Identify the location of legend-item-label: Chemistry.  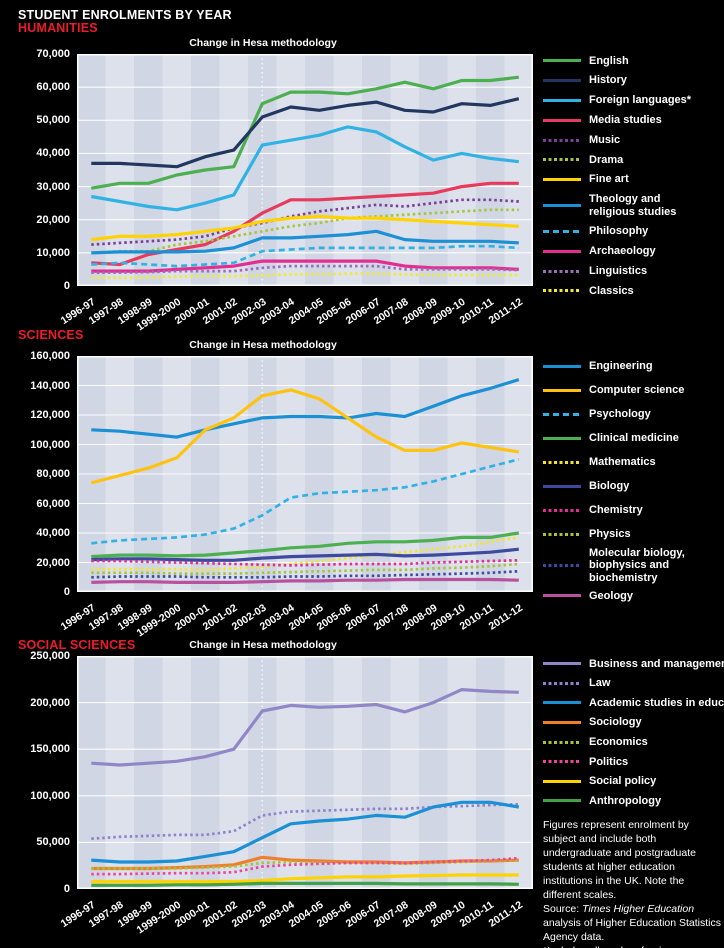
(616, 510).